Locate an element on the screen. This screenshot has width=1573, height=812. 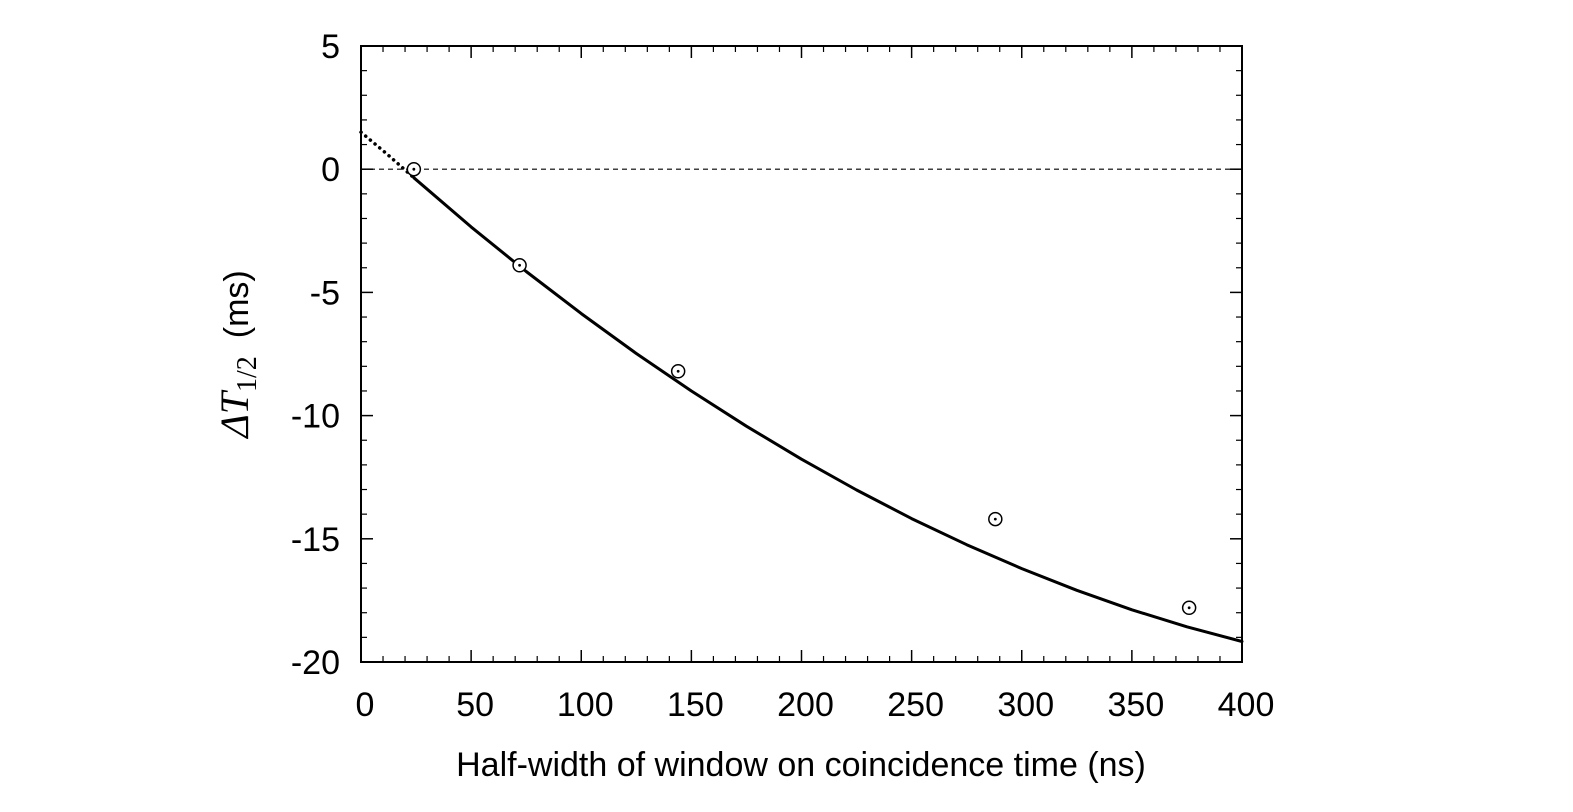
x-tick-label: 0 is located at coordinates (365, 705).